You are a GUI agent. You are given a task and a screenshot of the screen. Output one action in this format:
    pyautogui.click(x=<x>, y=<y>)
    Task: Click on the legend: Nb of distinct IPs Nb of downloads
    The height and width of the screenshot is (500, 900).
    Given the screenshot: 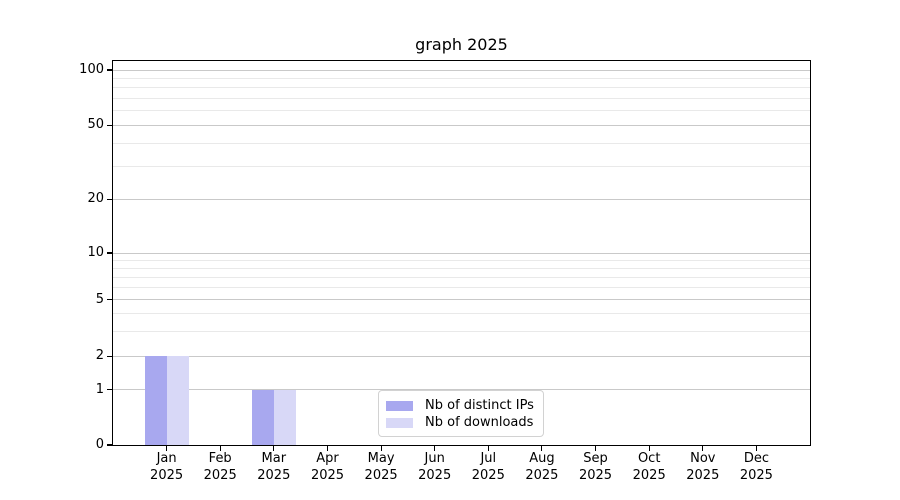 What is the action you would take?
    pyautogui.click(x=461, y=413)
    